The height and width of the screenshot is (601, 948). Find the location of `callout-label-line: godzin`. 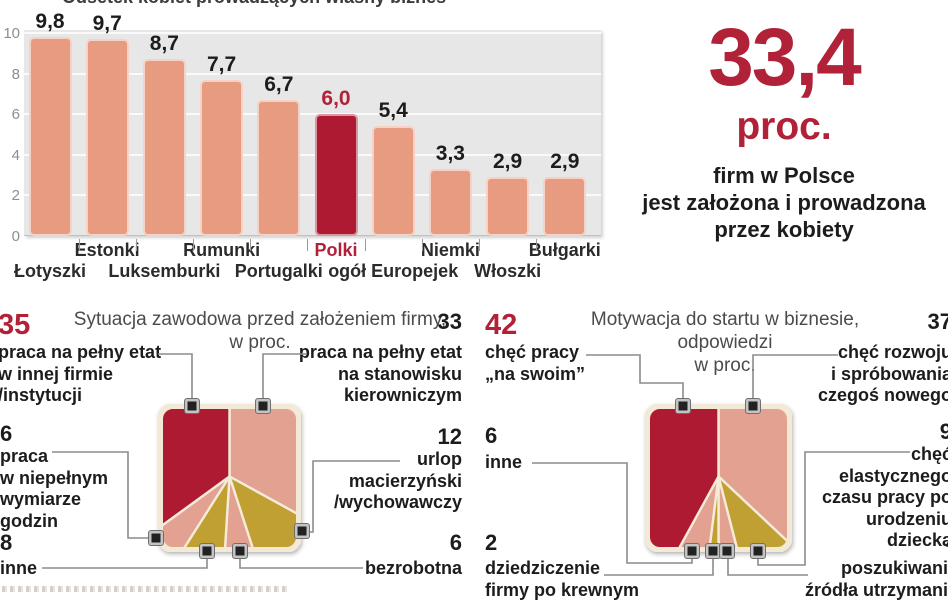

callout-label-line: godzin is located at coordinates (54, 522).